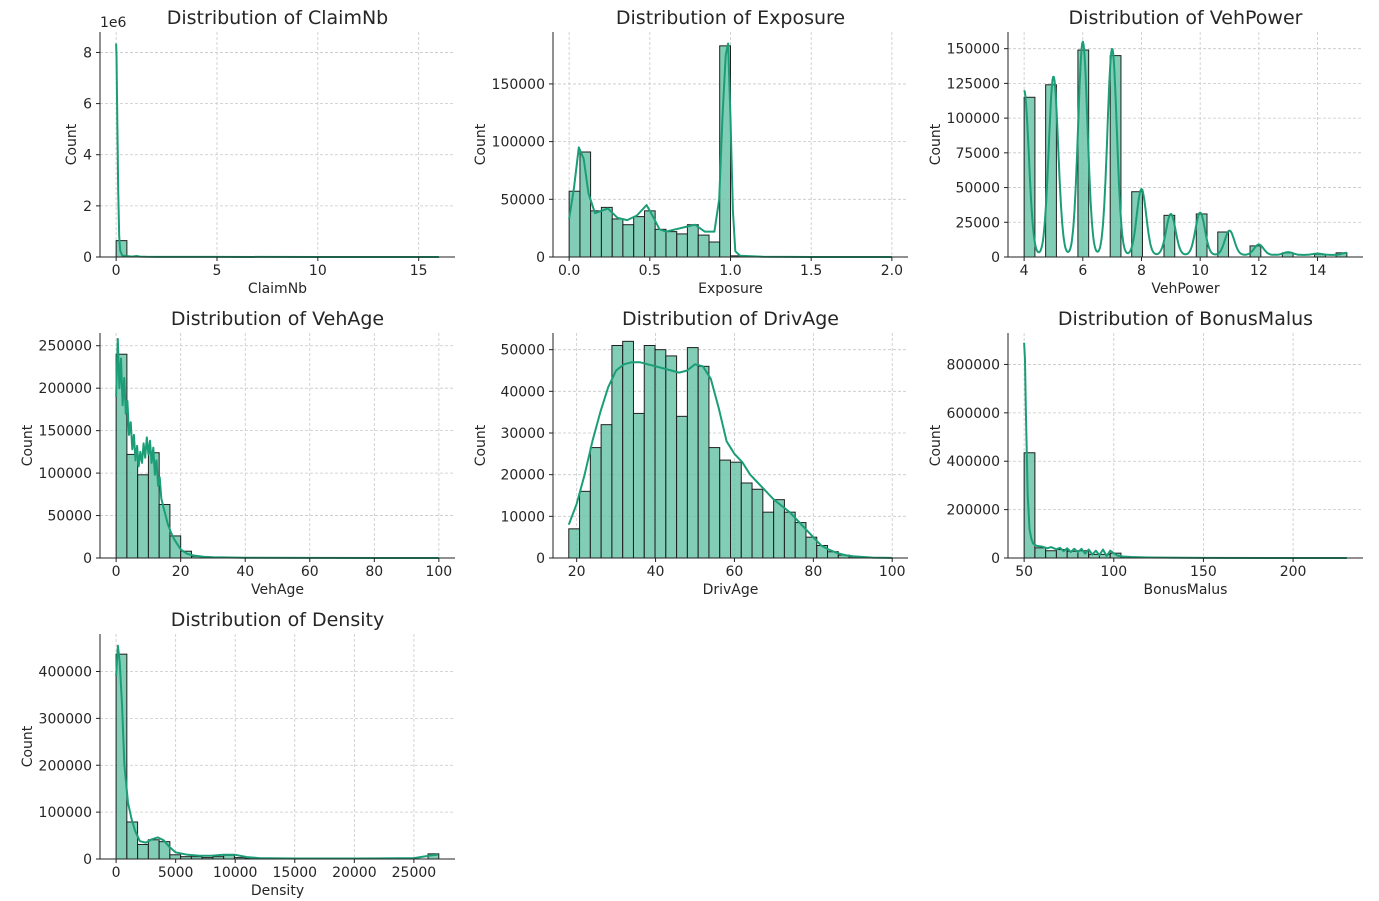 The height and width of the screenshot is (901, 1379). I want to click on x-tick-label: 20, so click(181, 572).